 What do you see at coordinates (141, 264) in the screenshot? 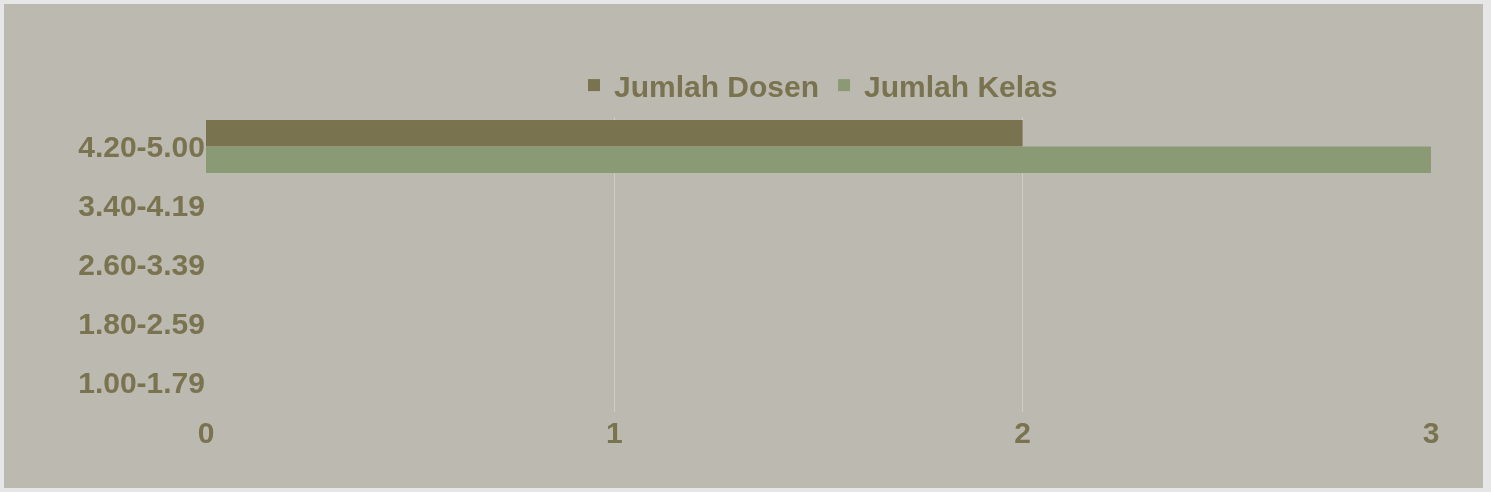
I see `y-tick-label: 2.60-3.39` at bounding box center [141, 264].